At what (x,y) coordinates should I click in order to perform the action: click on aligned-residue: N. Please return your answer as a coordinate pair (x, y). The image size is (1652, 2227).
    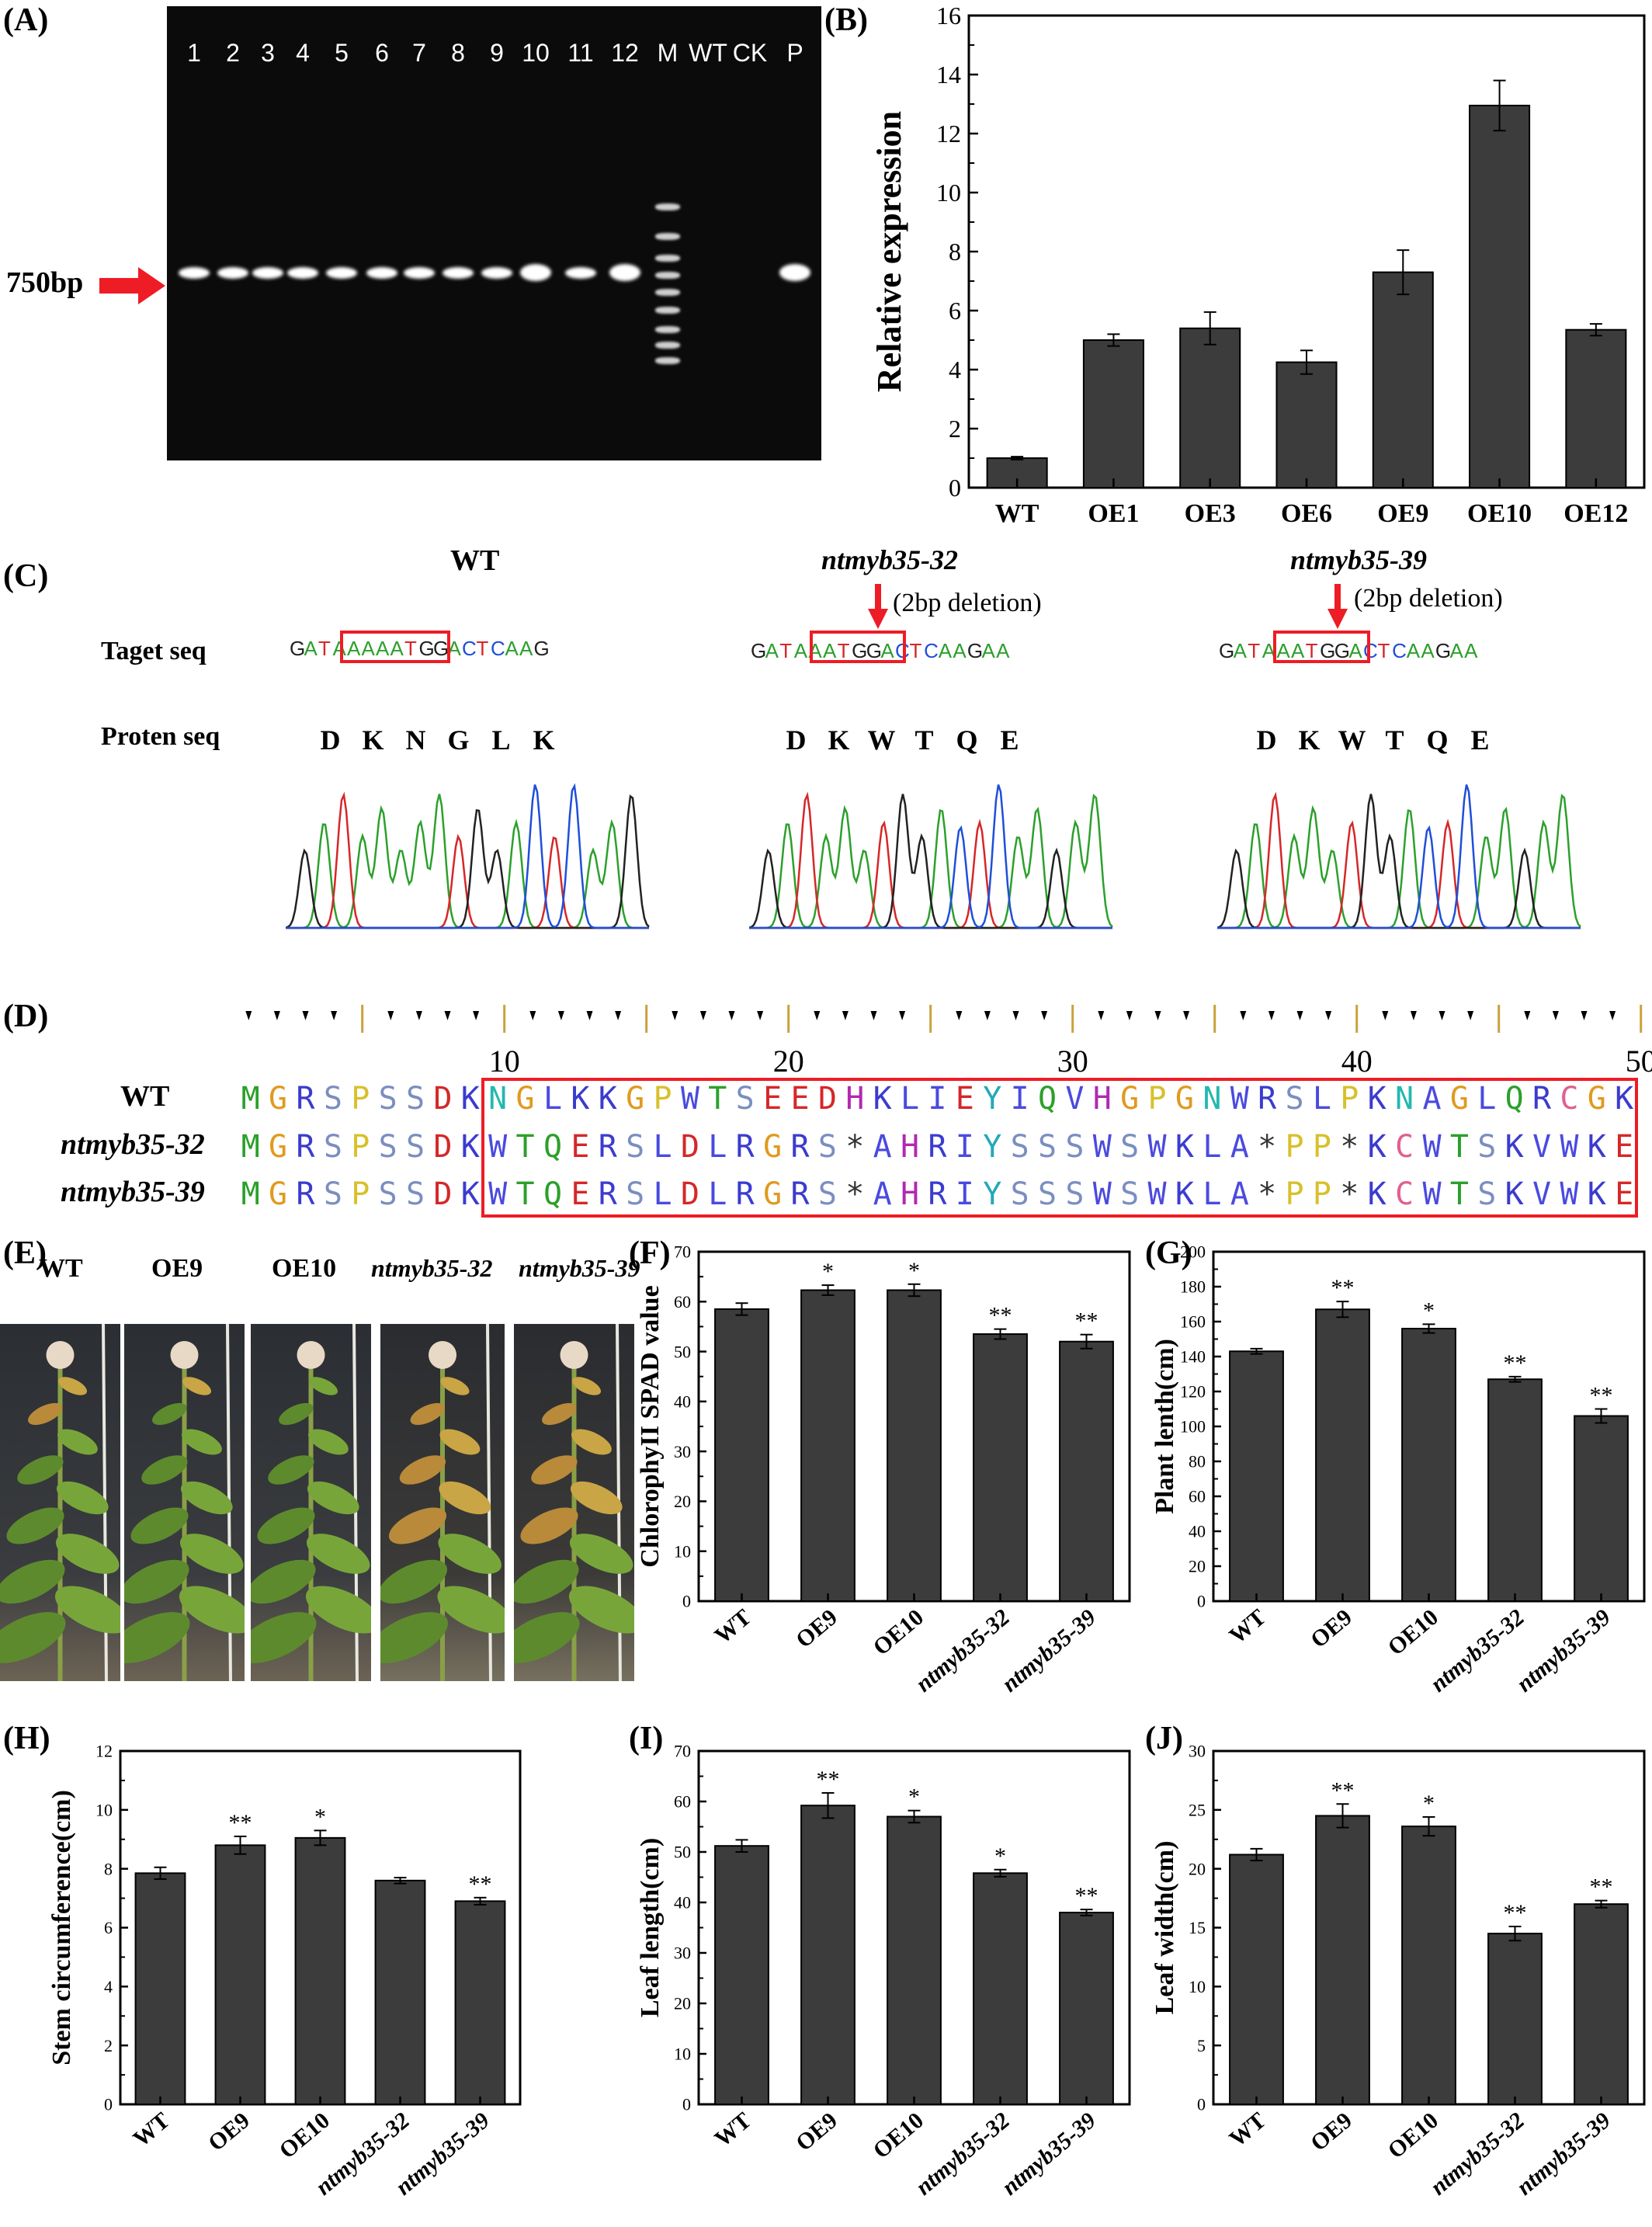
    Looking at the image, I should click on (1404, 1099).